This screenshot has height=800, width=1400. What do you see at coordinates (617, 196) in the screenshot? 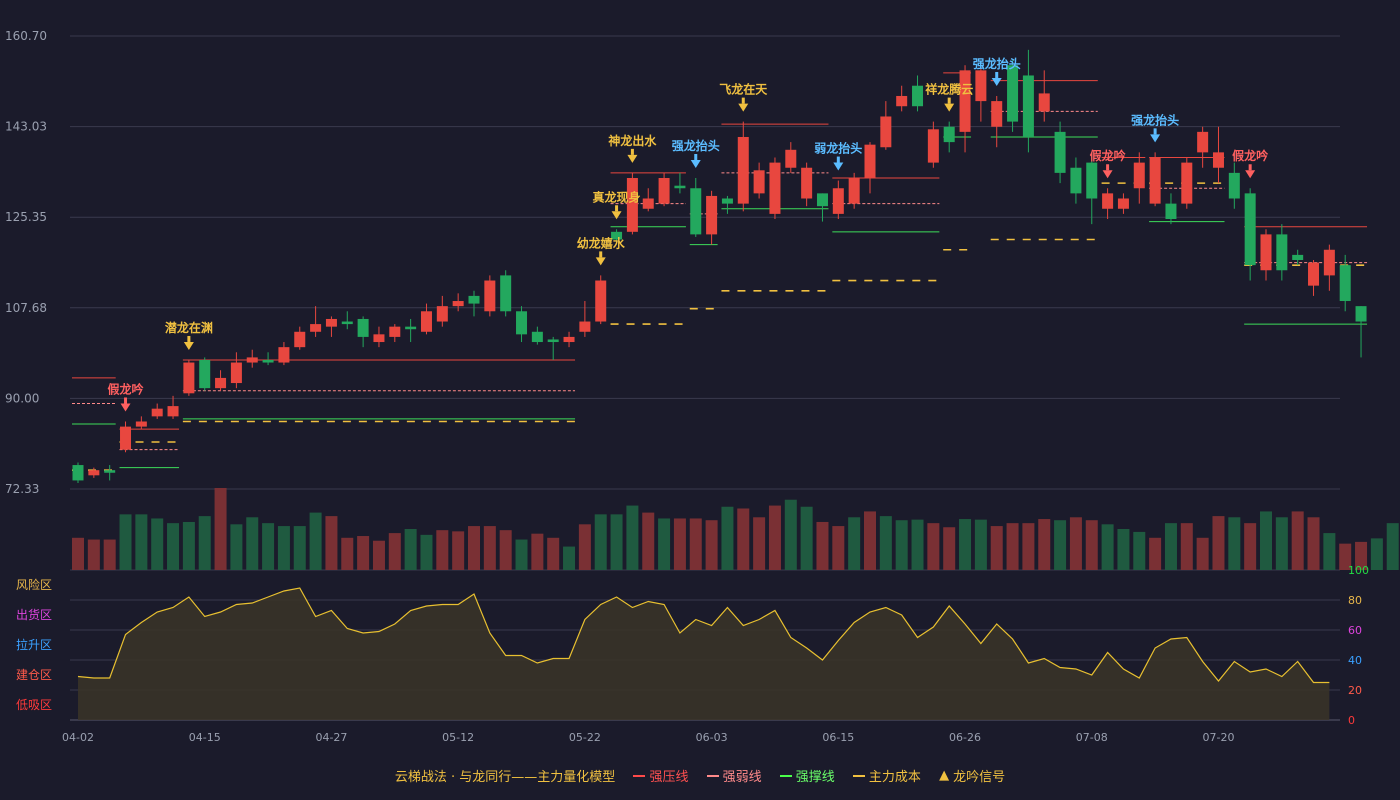
I see `signal-label: 真龙现身` at bounding box center [617, 196].